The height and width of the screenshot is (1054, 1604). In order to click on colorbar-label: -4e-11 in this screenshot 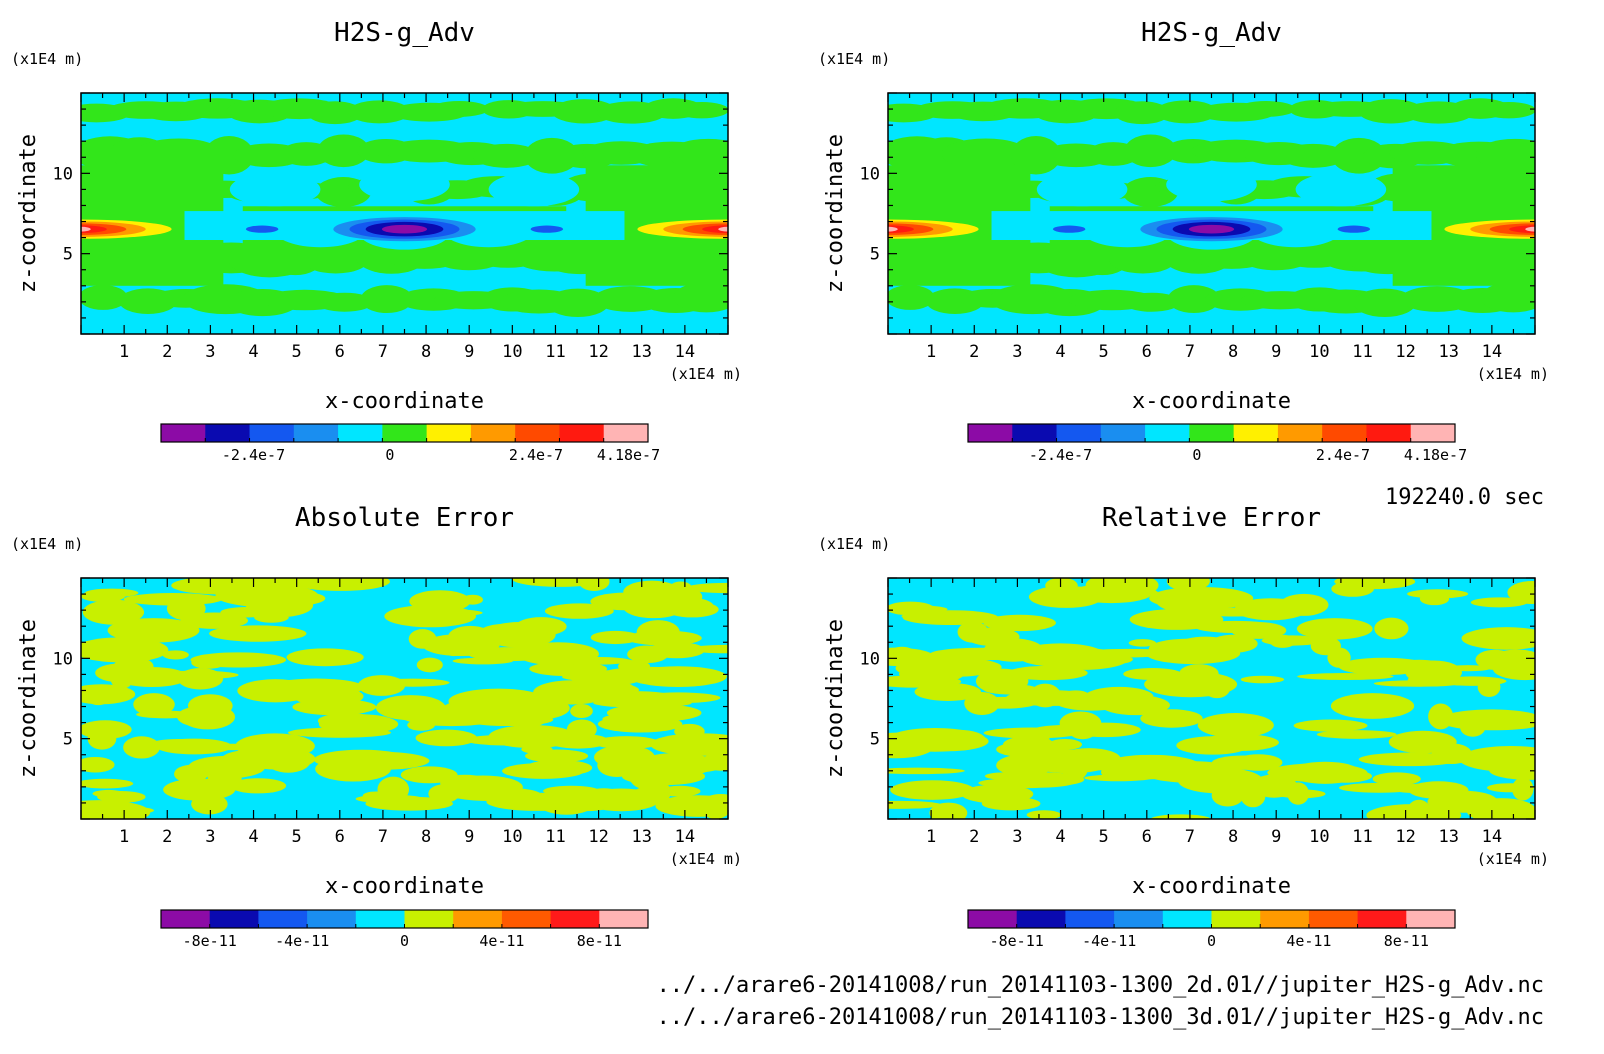, I will do `click(302, 941)`.